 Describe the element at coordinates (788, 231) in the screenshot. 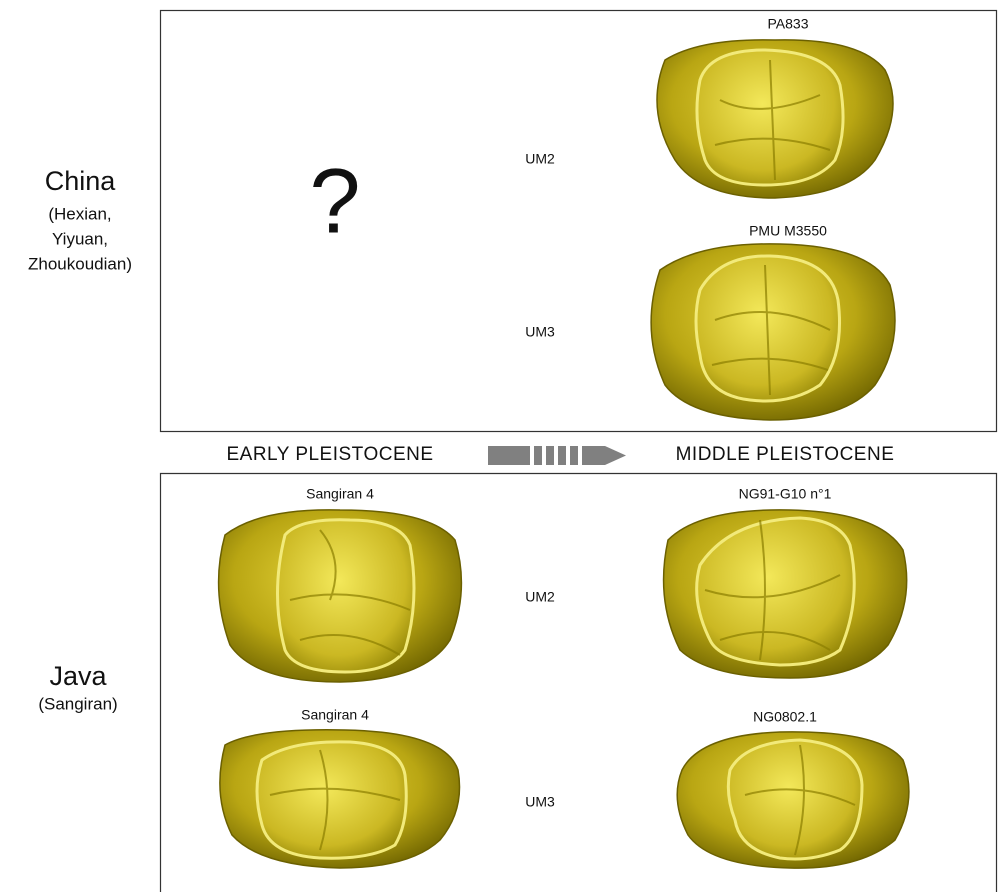

I see `specimen-label: PMU M3550` at that location.